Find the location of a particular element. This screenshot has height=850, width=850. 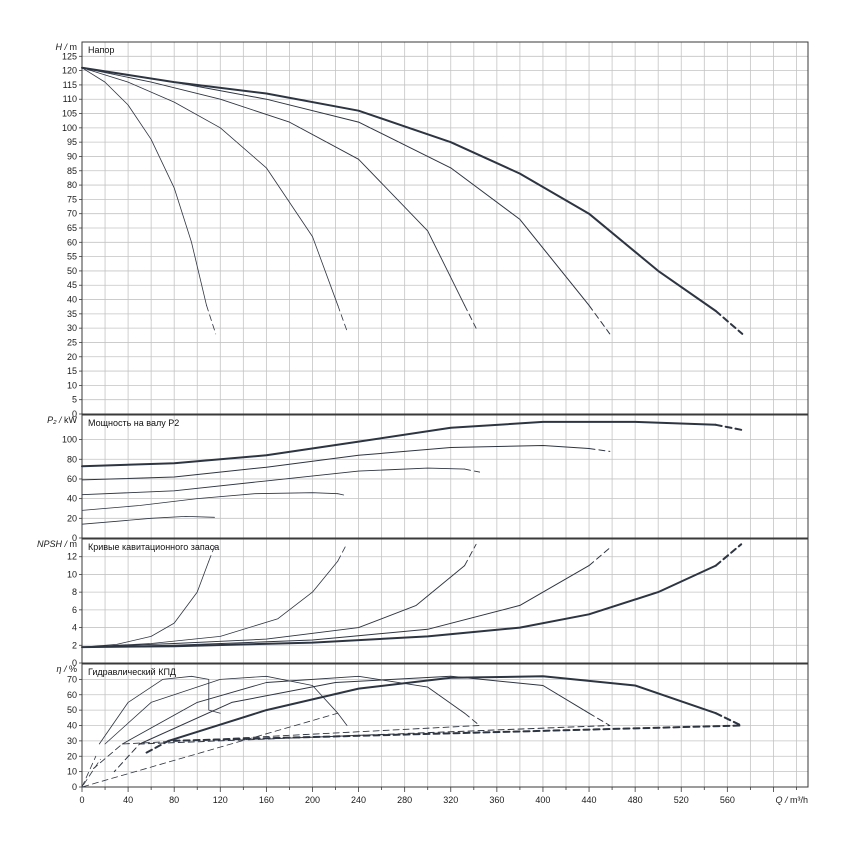

x-tick-label: 320 is located at coordinates (450, 800).